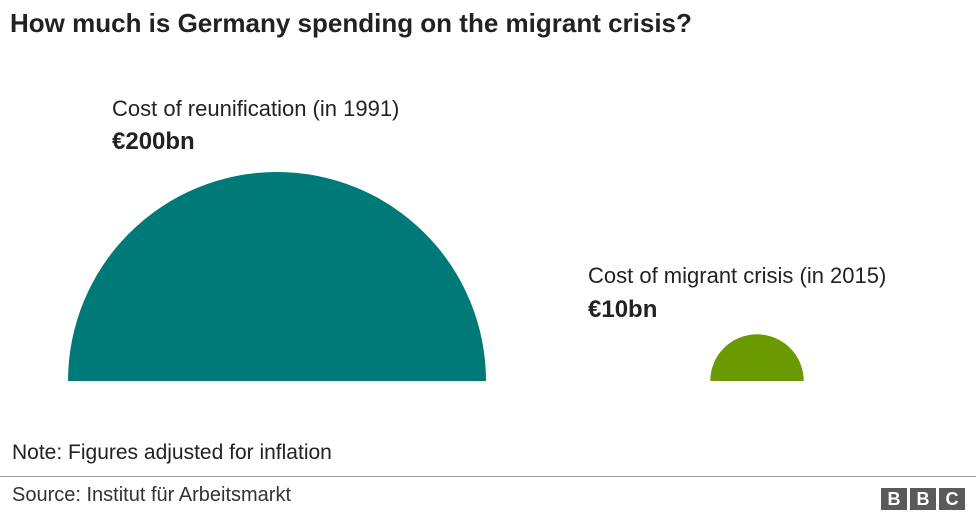 The width and height of the screenshot is (976, 516). What do you see at coordinates (256, 108) in the screenshot?
I see `reunification-label: Cost of reunification (in 1991)` at bounding box center [256, 108].